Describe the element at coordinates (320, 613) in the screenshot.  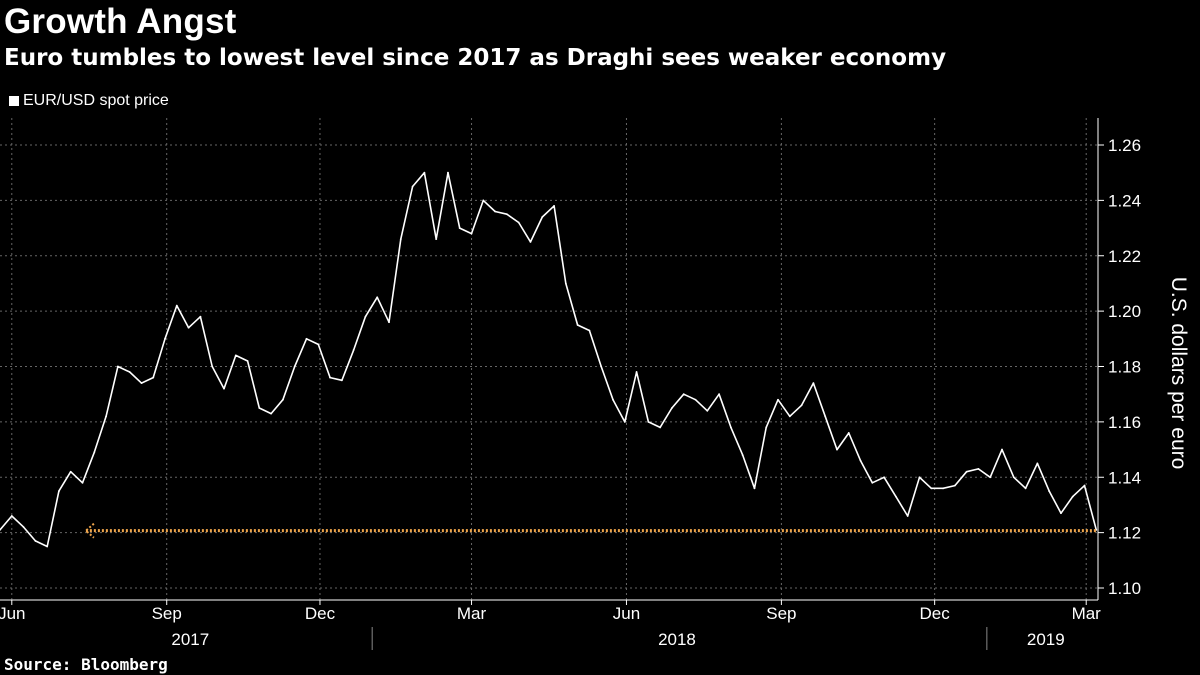
I see `x-tick-label: Dec` at that location.